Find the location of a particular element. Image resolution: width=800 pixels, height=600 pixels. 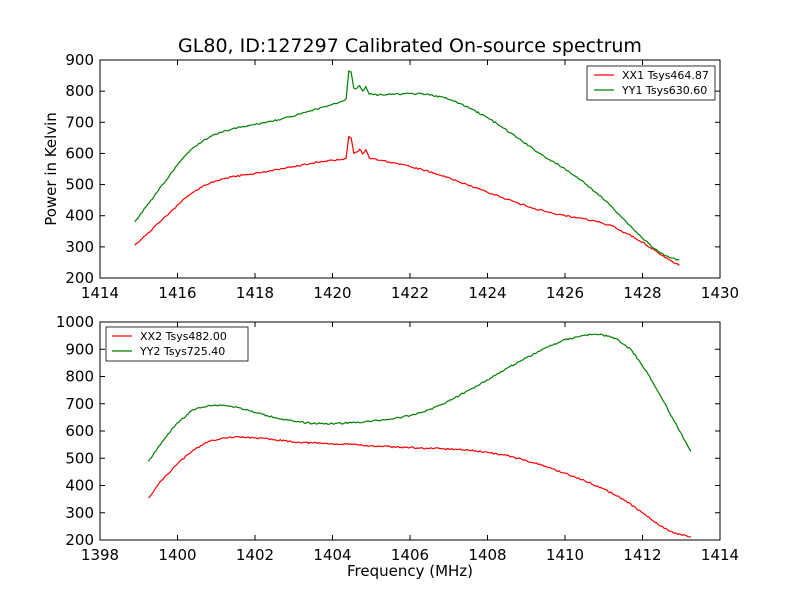

bottom-y-tick-label: 600 is located at coordinates (79, 431).